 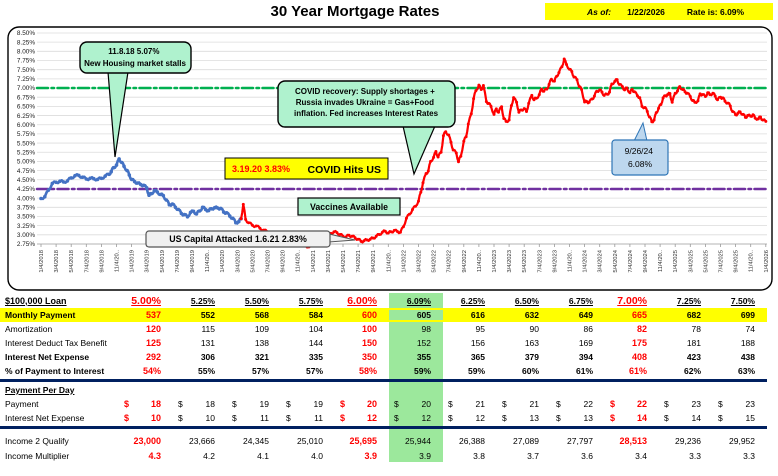 What do you see at coordinates (599, 11) in the screenshot?
I see `as-of-label: As of:` at bounding box center [599, 11].